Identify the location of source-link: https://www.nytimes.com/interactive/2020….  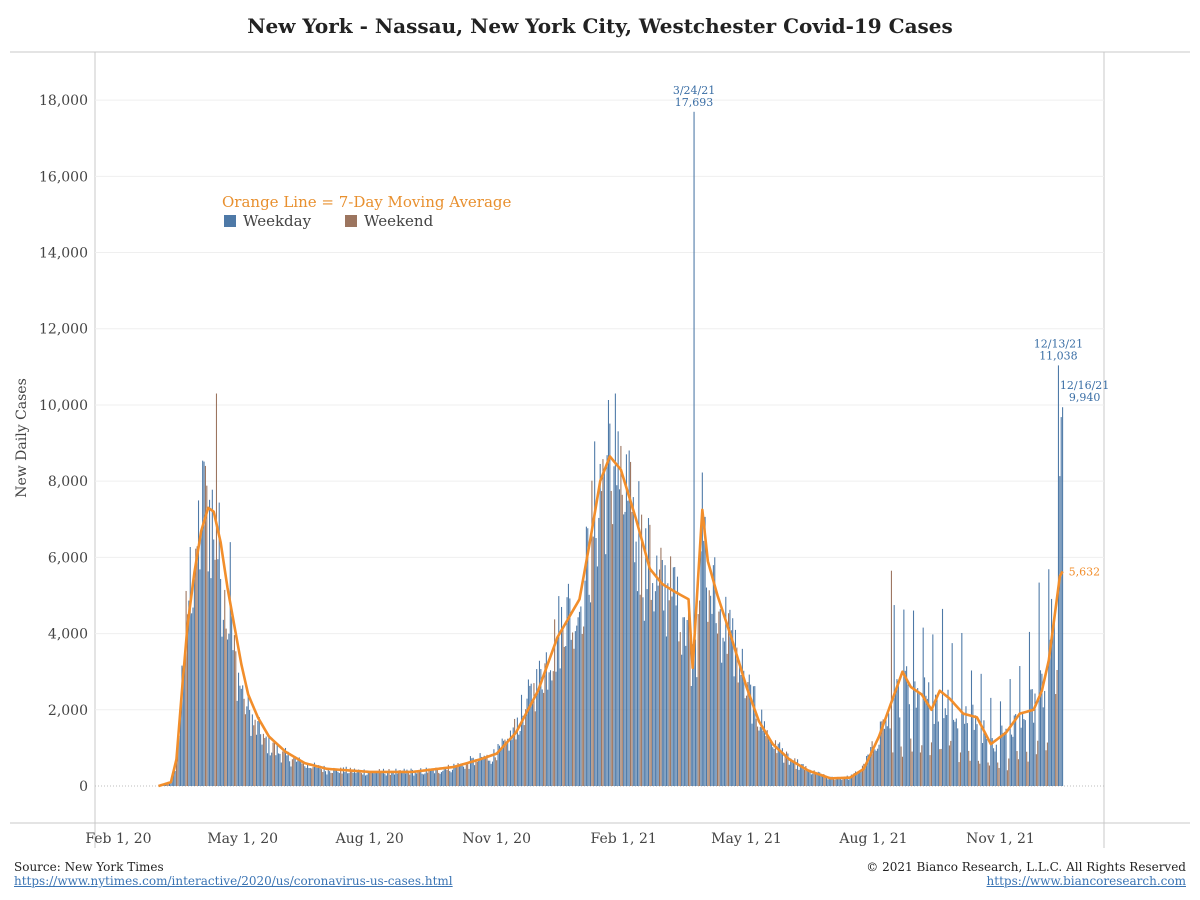
(233, 881).